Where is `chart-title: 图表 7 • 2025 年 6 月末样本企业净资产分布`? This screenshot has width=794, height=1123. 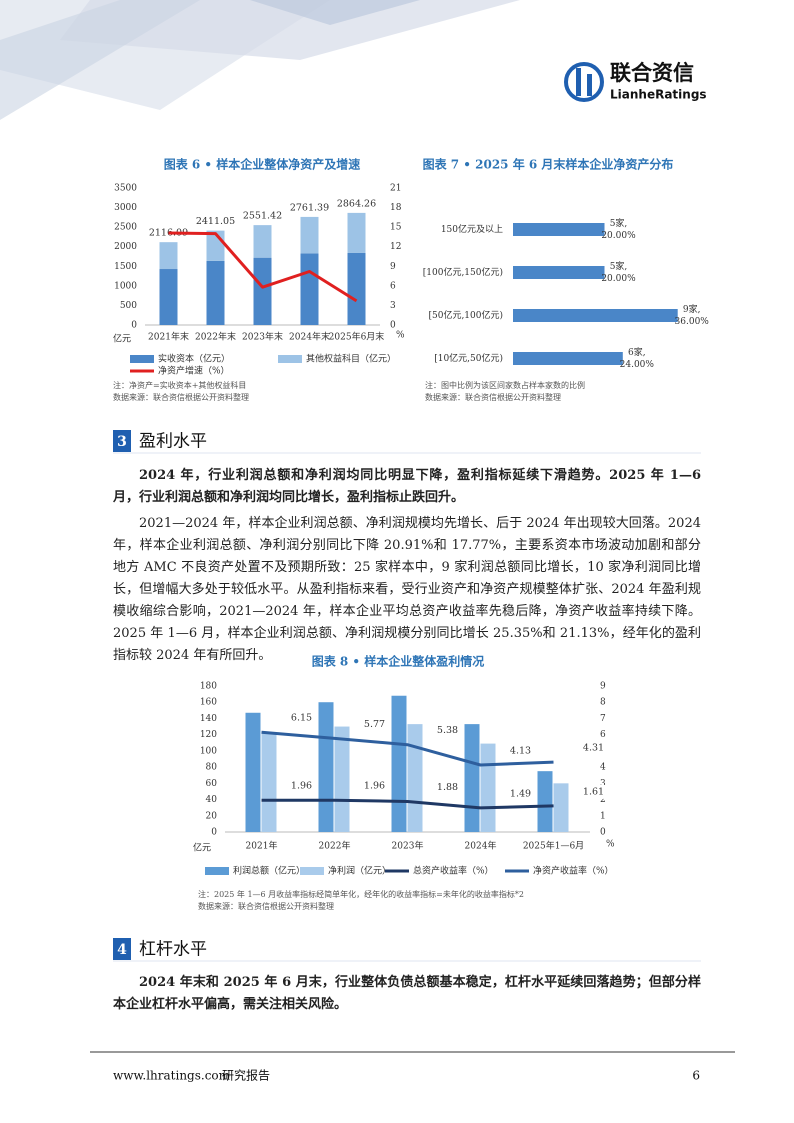 chart-title: 图表 7 • 2025 年 6 月末样本企业净资产分布 is located at coordinates (548, 164).